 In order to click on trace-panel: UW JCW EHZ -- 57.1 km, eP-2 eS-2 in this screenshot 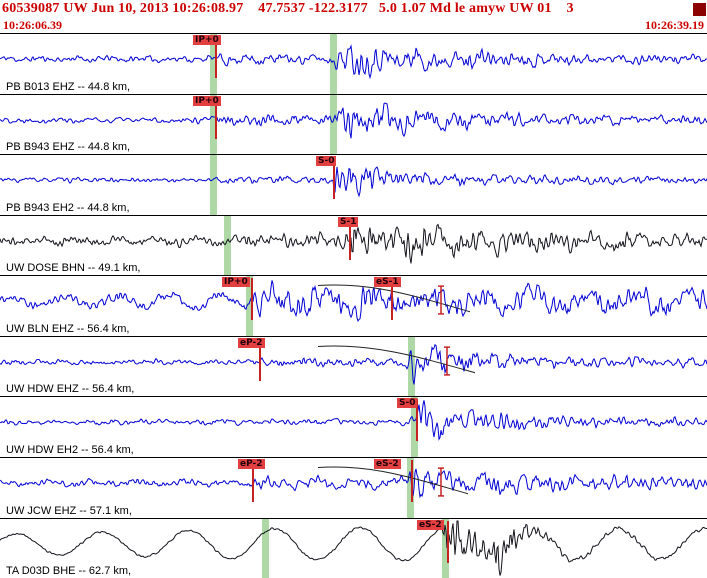, I will do `click(353, 487)`.